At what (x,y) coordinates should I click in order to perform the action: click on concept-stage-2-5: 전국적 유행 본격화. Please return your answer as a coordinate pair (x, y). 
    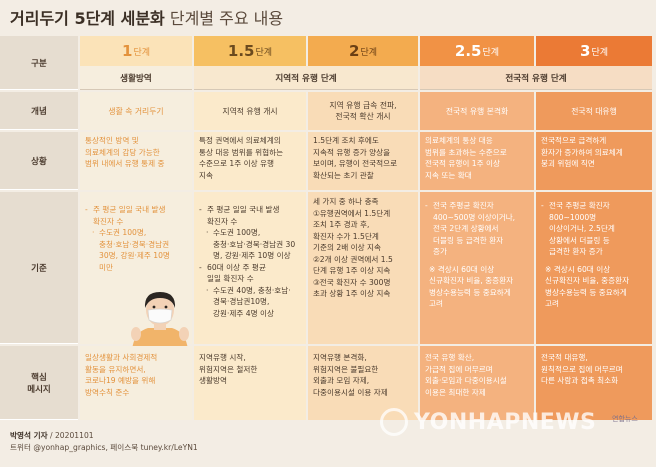
    Looking at the image, I should click on (477, 111).